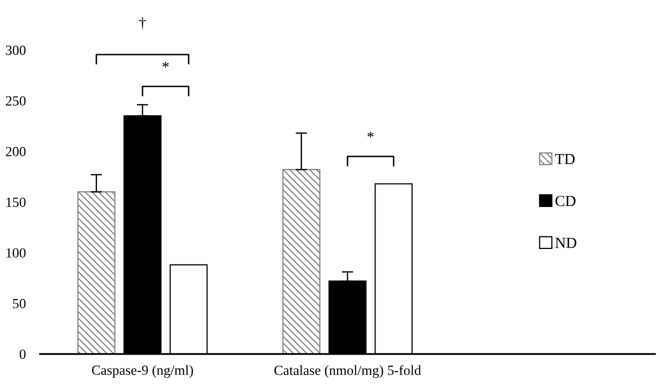  What do you see at coordinates (142, 371) in the screenshot?
I see `x-tick-label: Caspase-9 (ng/ml)` at bounding box center [142, 371].